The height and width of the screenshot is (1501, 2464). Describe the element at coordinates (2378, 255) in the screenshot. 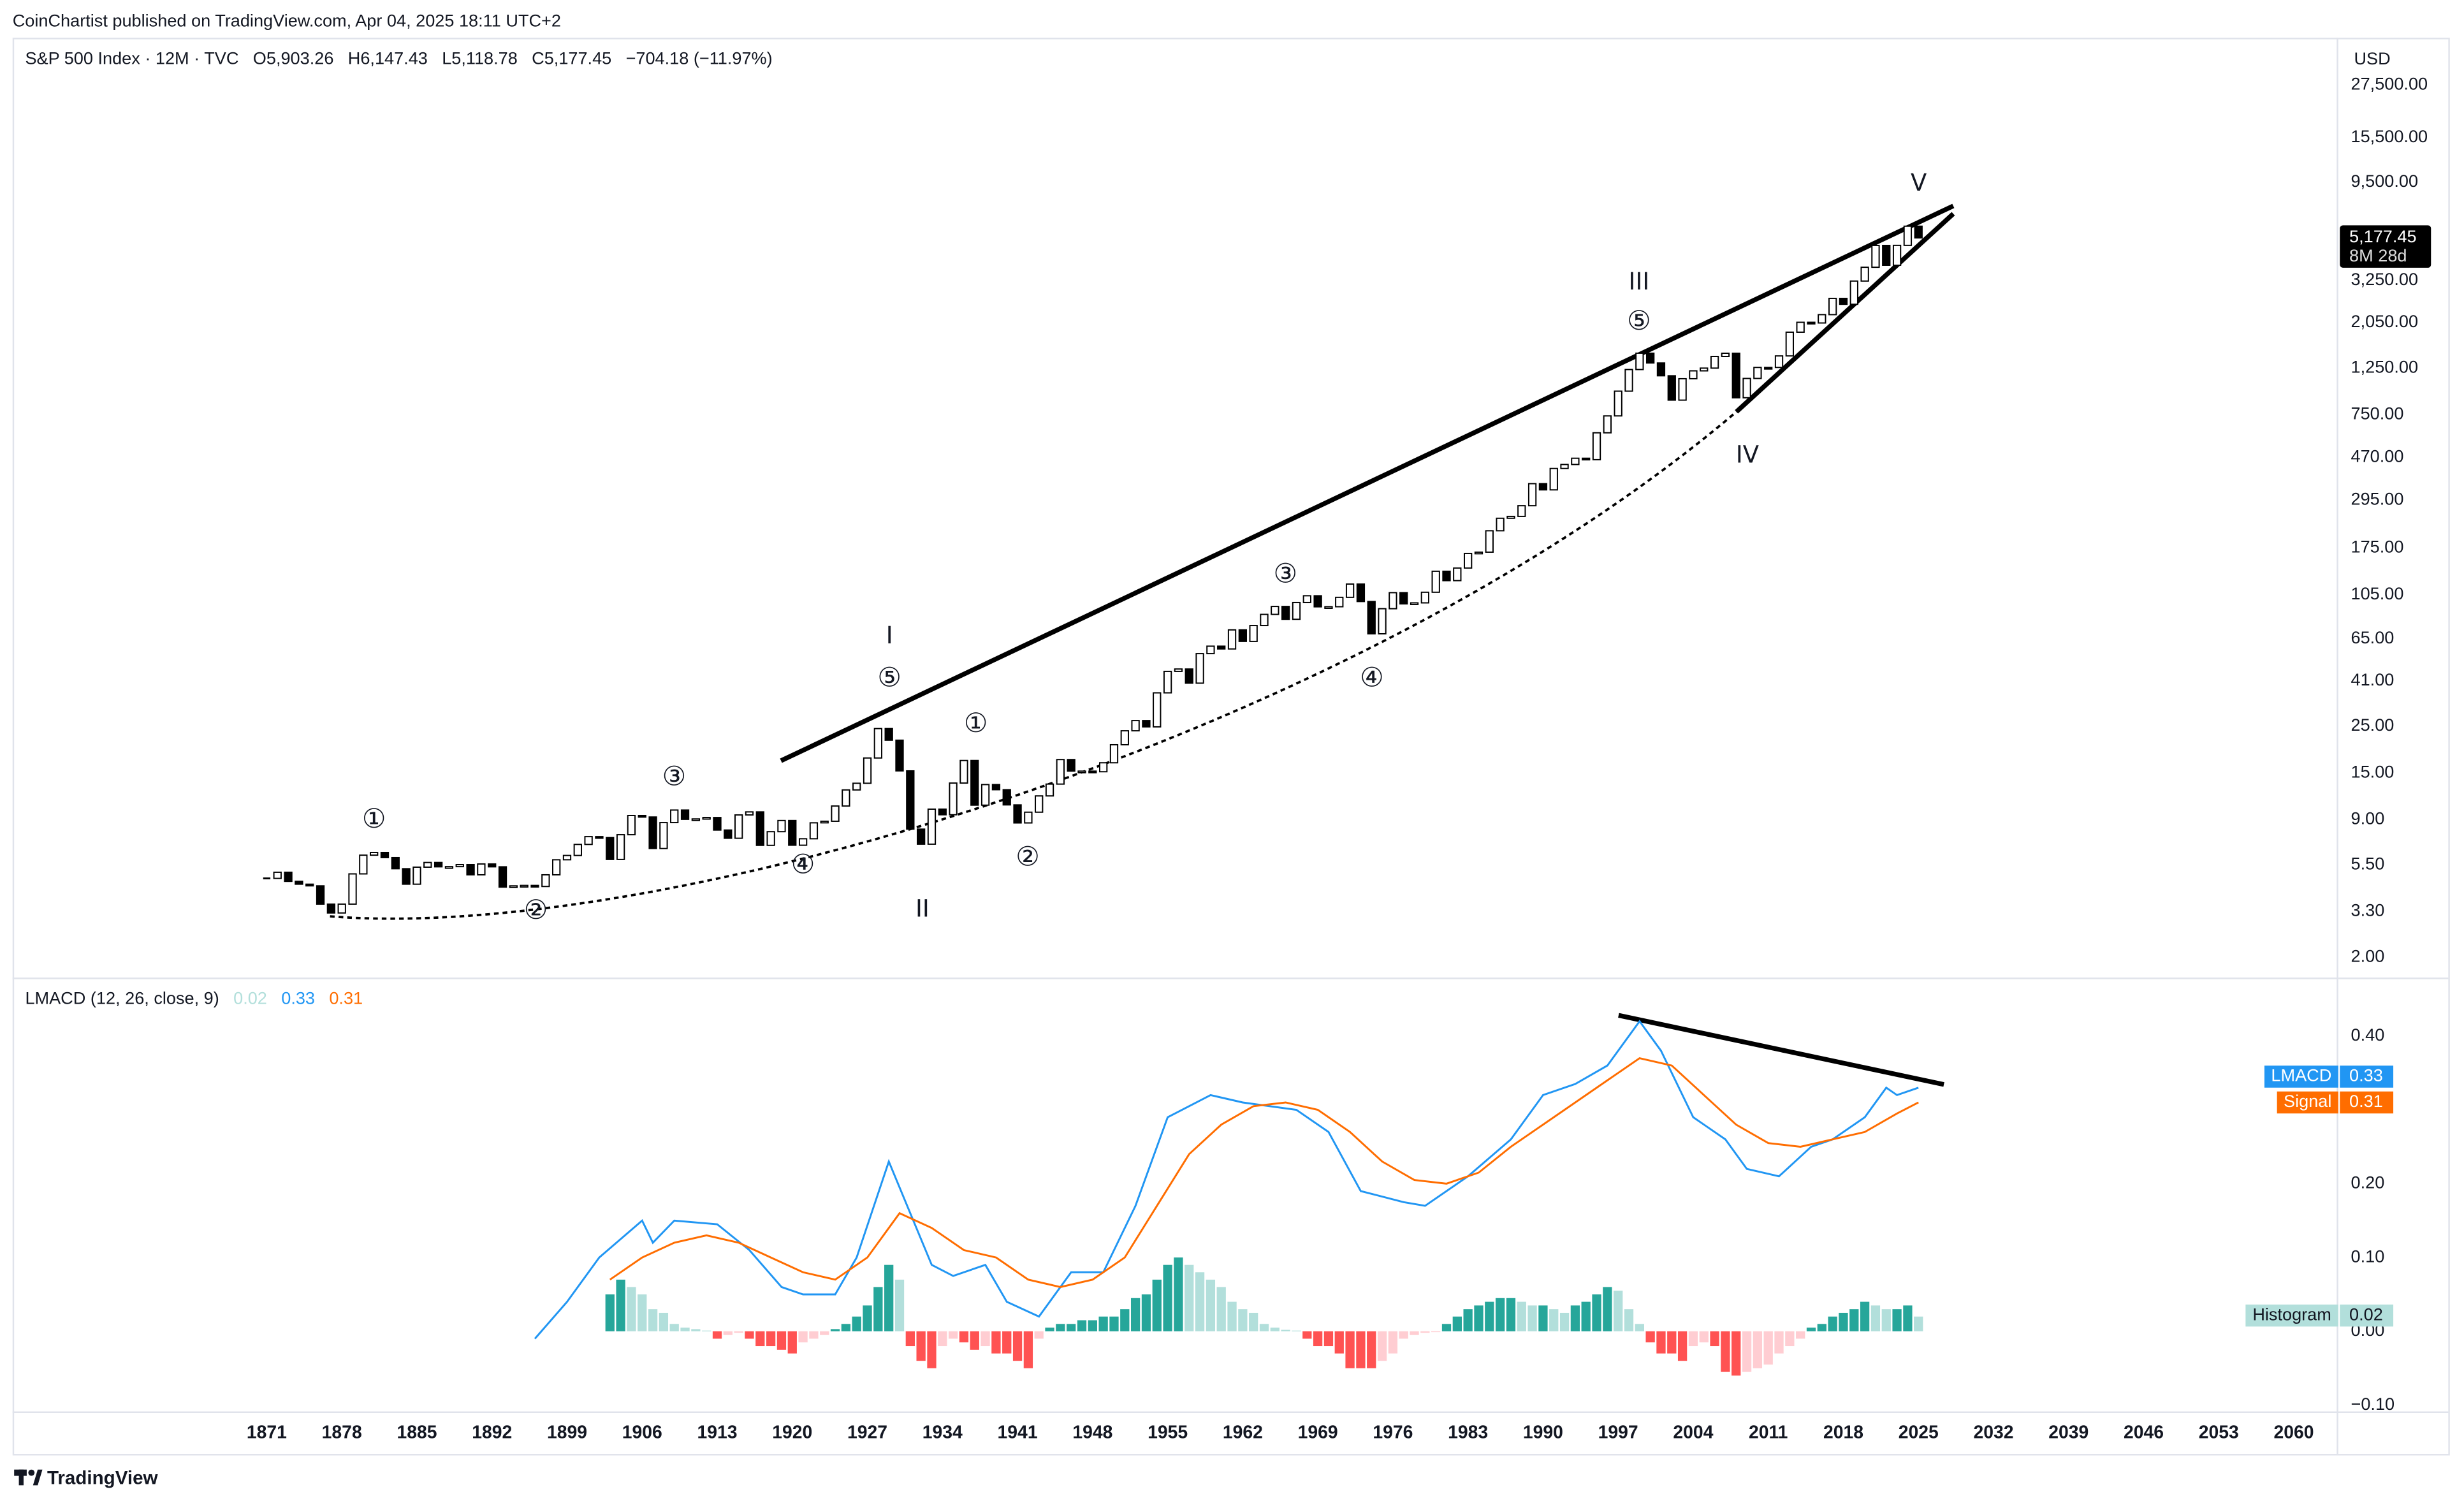

I see `bar-countdown: 8M 28d` at that location.